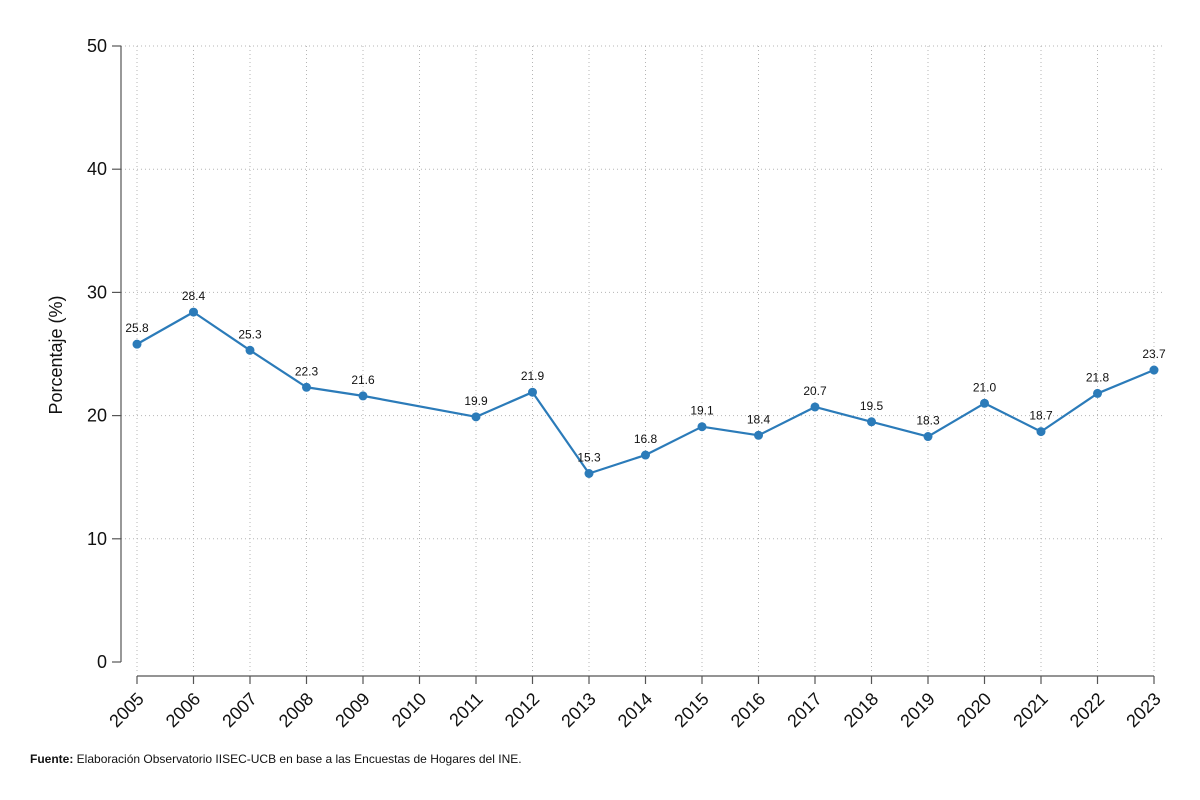  What do you see at coordinates (183, 710) in the screenshot?
I see `x-tick-label: 2006` at bounding box center [183, 710].